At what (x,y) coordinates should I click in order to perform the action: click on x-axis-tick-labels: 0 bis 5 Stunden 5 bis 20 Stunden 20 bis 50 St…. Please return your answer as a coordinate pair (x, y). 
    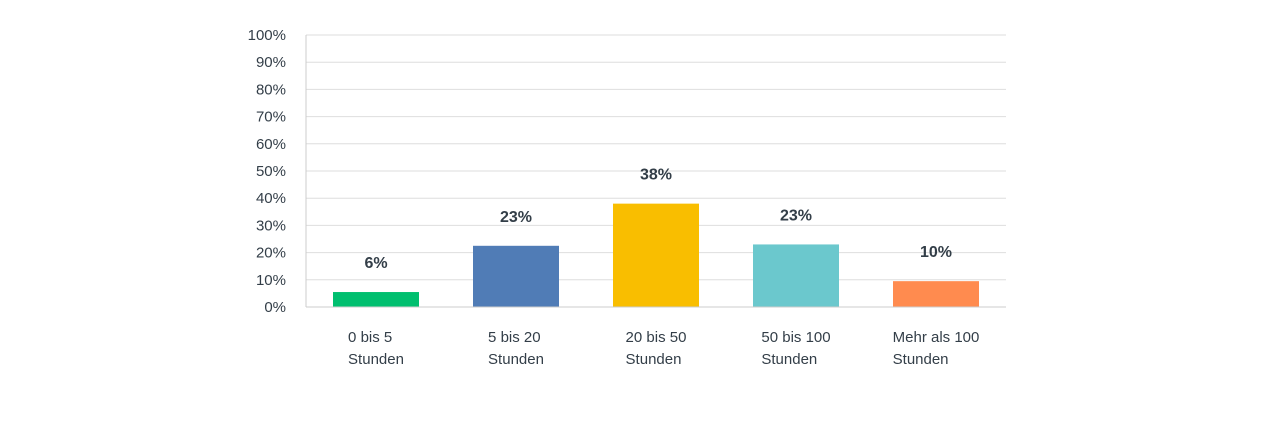
    Looking at the image, I should click on (663, 348).